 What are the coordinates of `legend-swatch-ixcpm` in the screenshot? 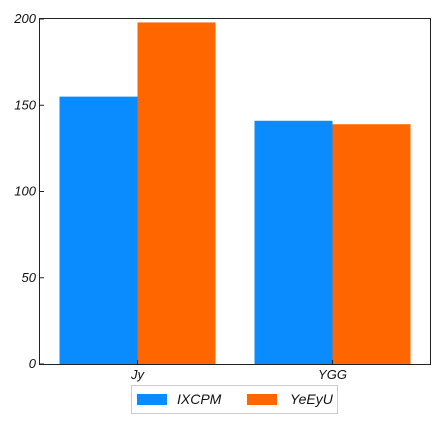 It's located at (152, 399).